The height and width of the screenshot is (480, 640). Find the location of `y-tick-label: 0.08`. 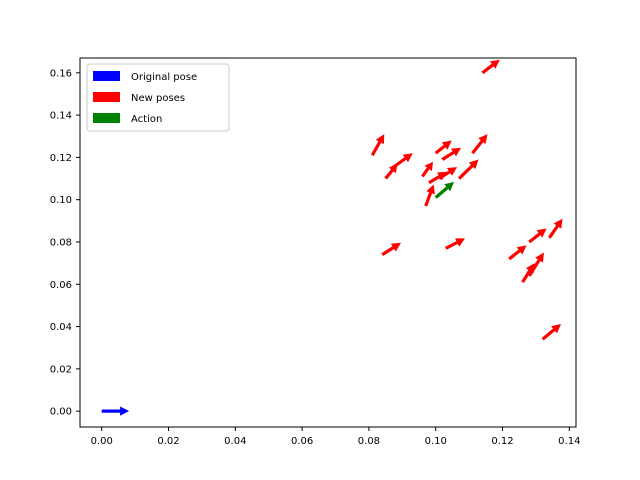

y-tick-label: 0.08 is located at coordinates (61, 242).